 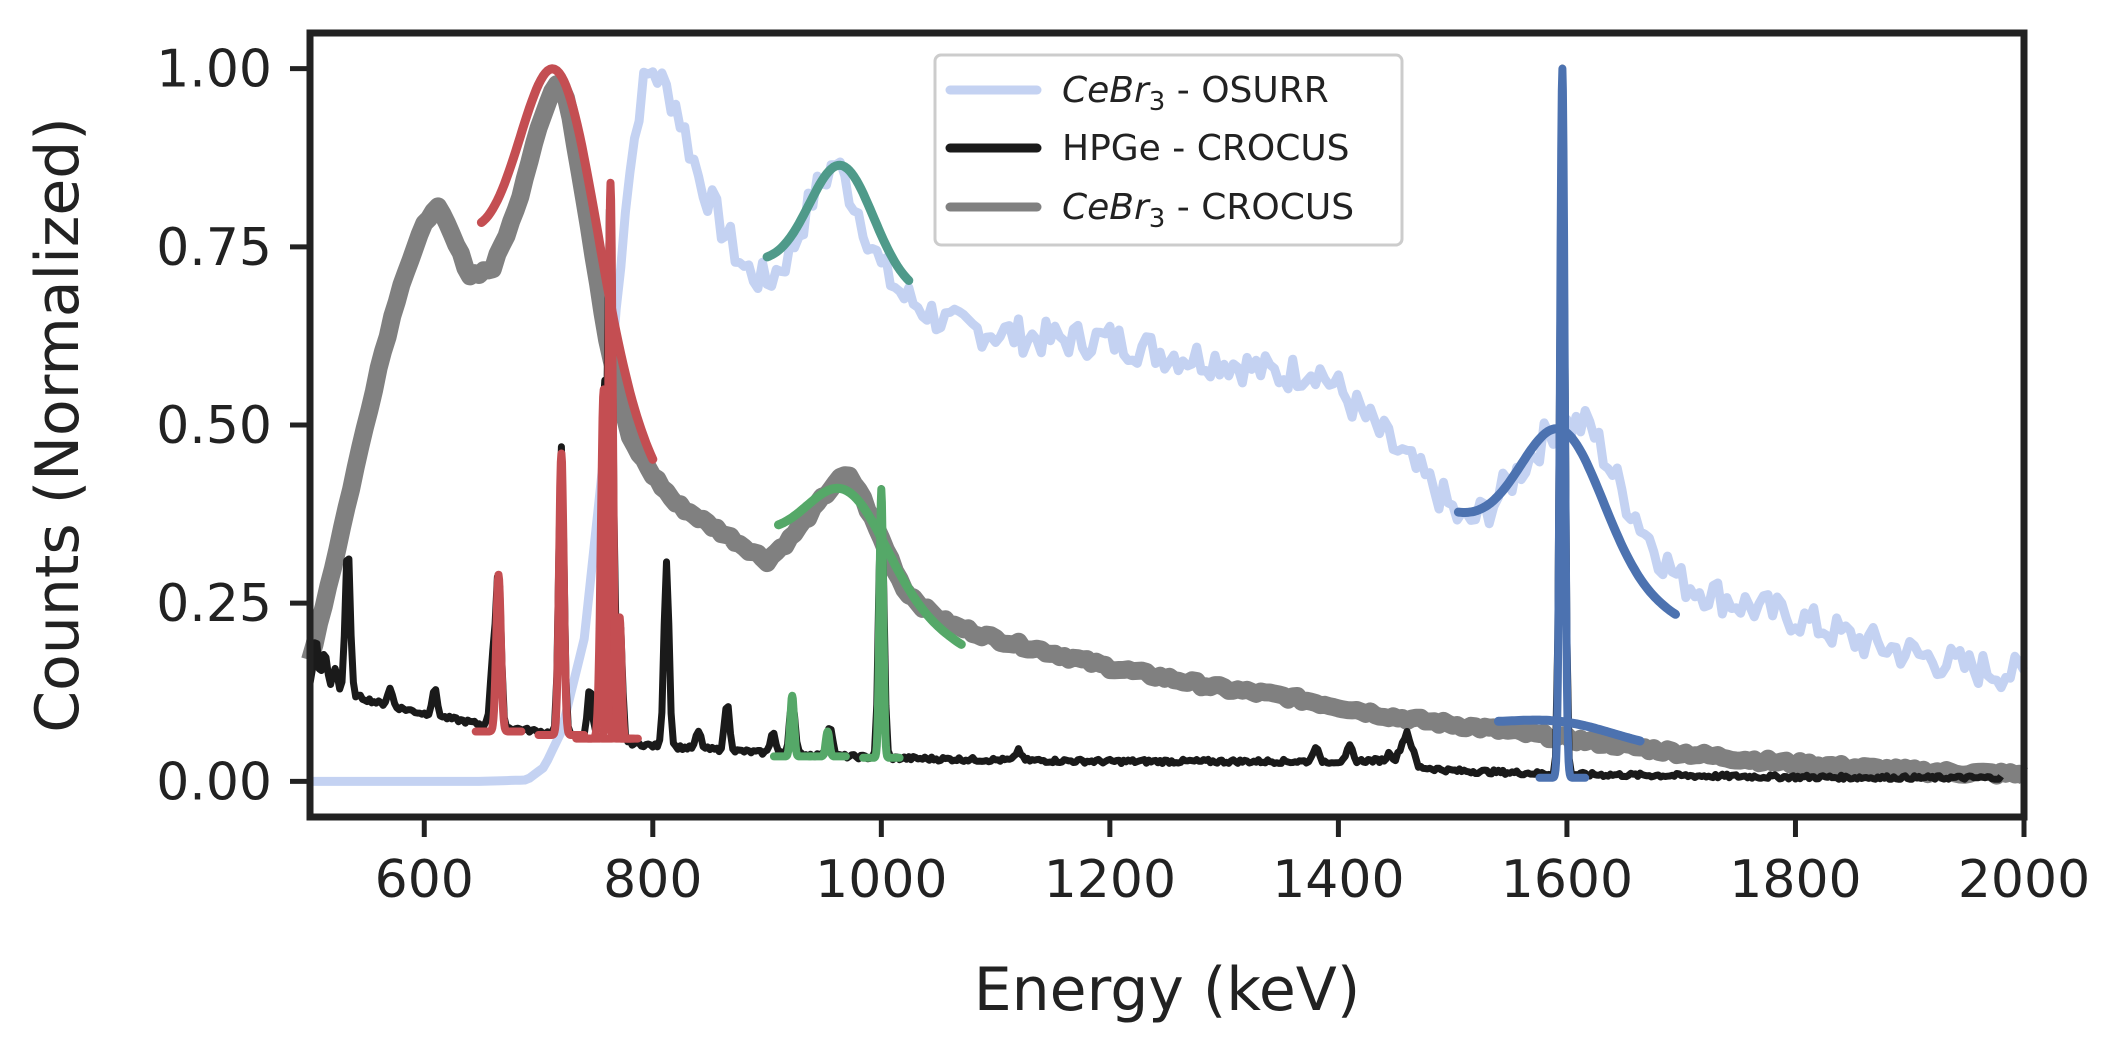 I want to click on x-tick-label: 1800, so click(x=1795, y=880).